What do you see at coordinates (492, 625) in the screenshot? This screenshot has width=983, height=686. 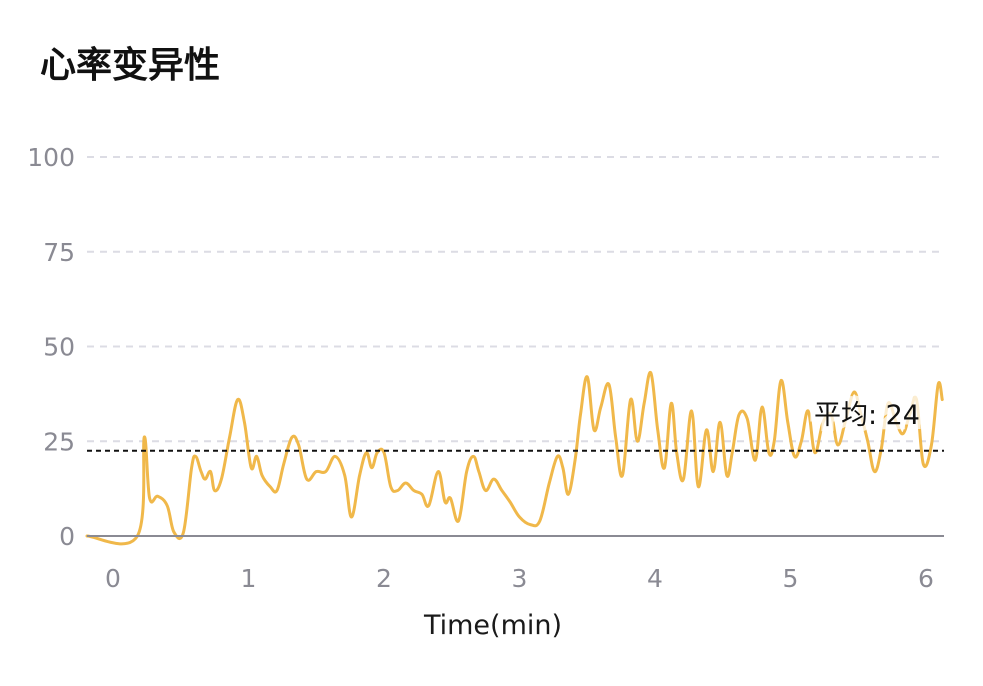 I see `x-axis-title: Time(min)` at bounding box center [492, 625].